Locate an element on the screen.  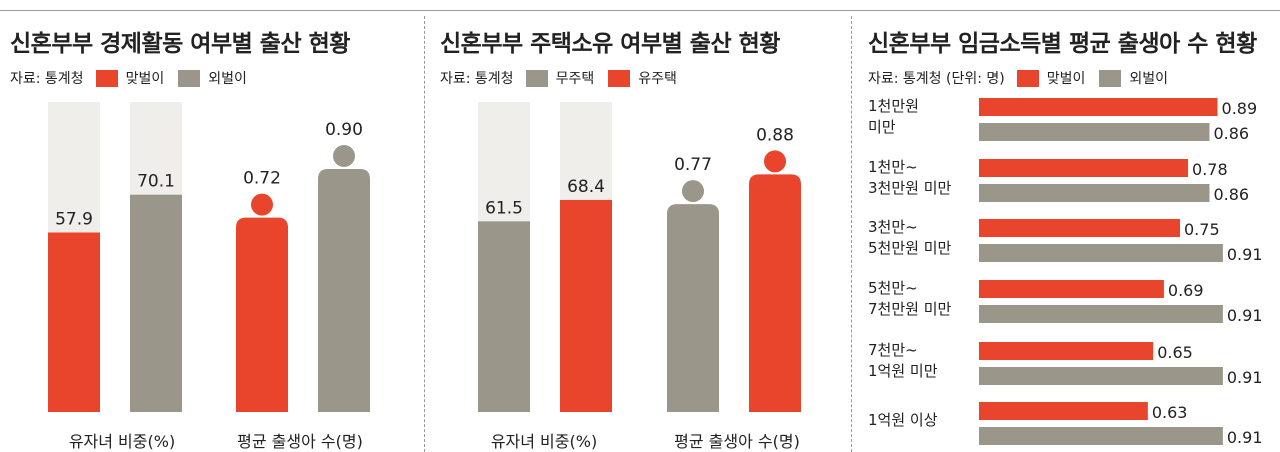
chart-title: 신혼부부 임금소득별 평균 출생아 수 현황 is located at coordinates (1062, 44).